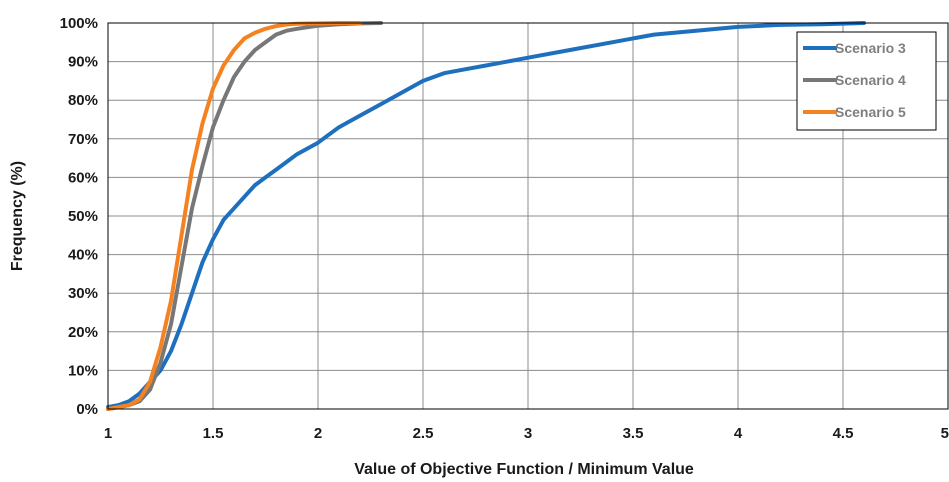  I want to click on y-tick-label: 30%, so click(83, 293).